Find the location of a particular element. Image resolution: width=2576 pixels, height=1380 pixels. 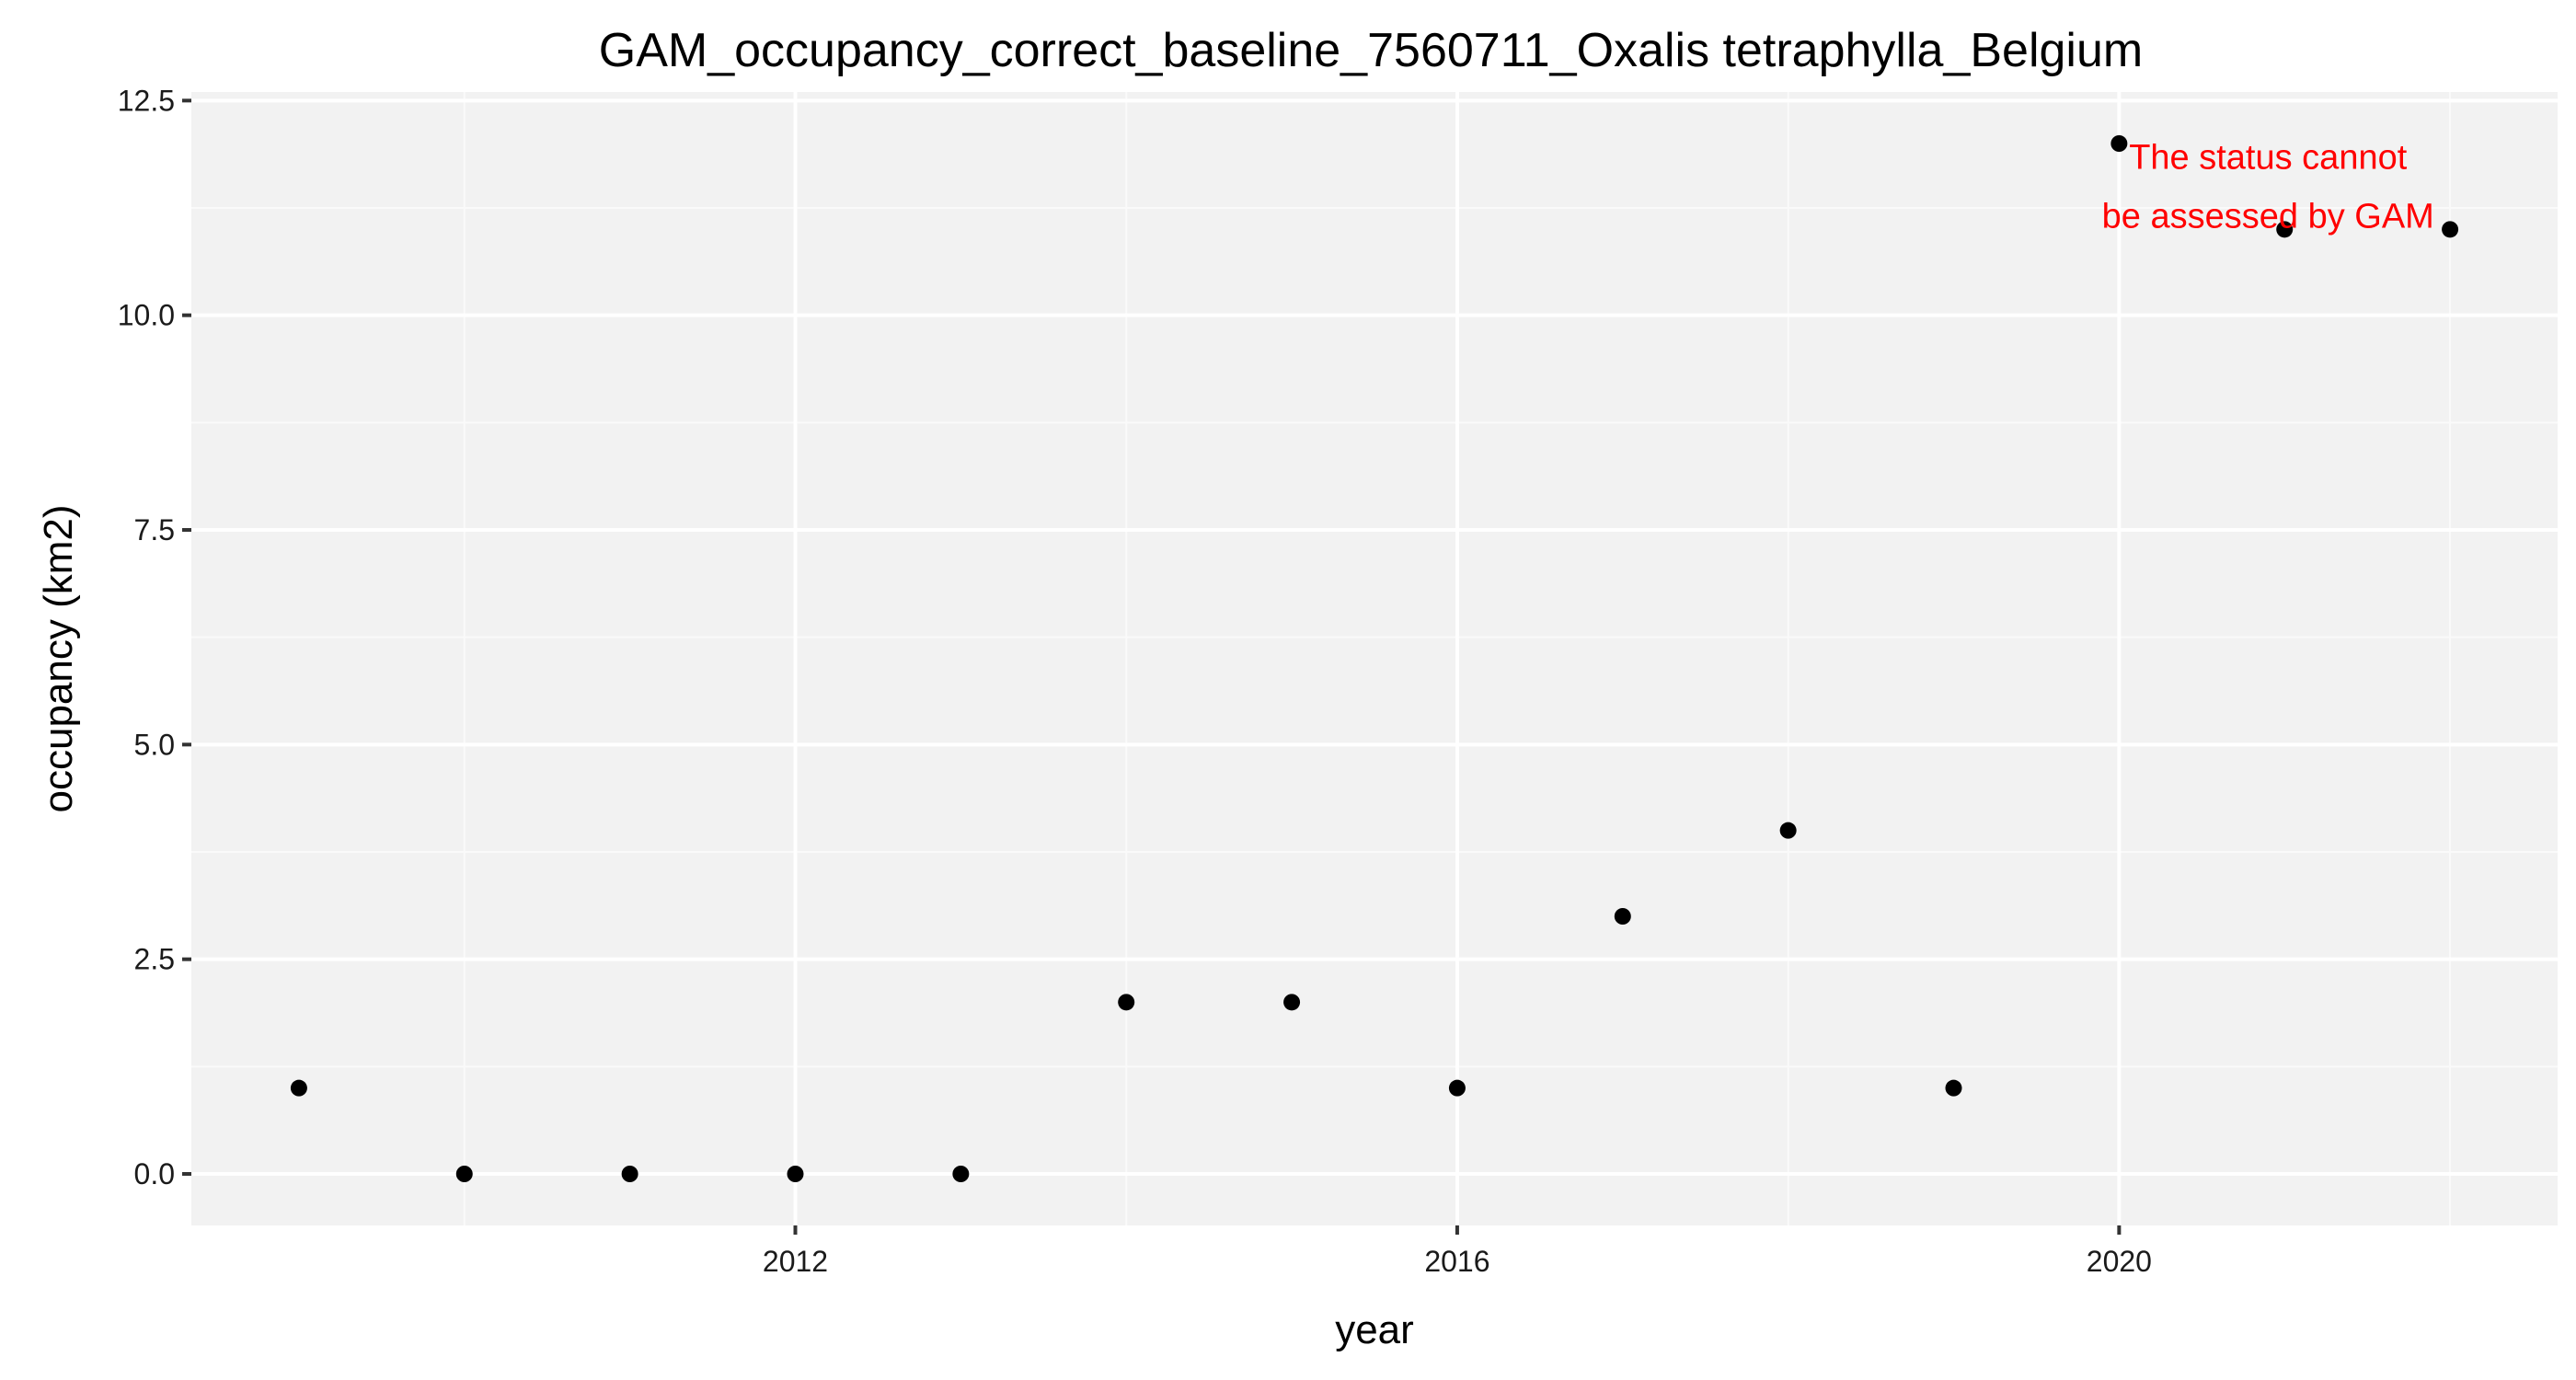

y-tick-label: 2.5 is located at coordinates (154, 959).